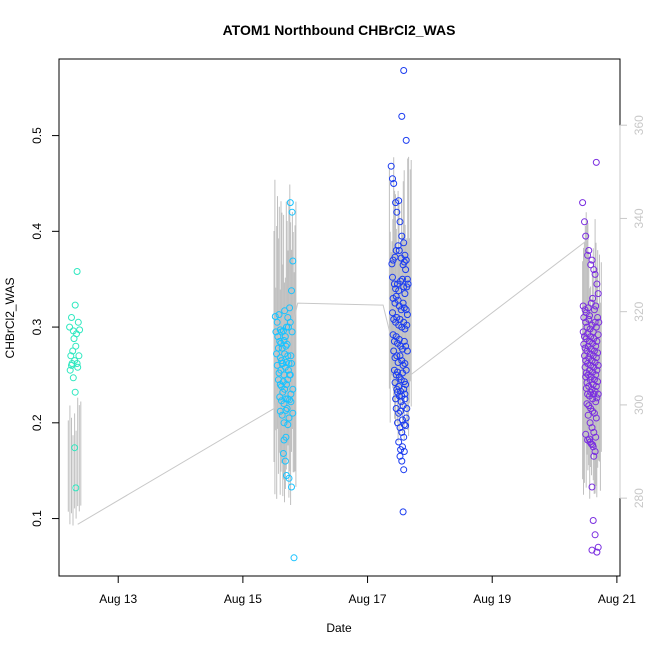 The height and width of the screenshot is (650, 650). What do you see at coordinates (639, 125) in the screenshot?
I see `y-right-tick-label: 360` at bounding box center [639, 125].